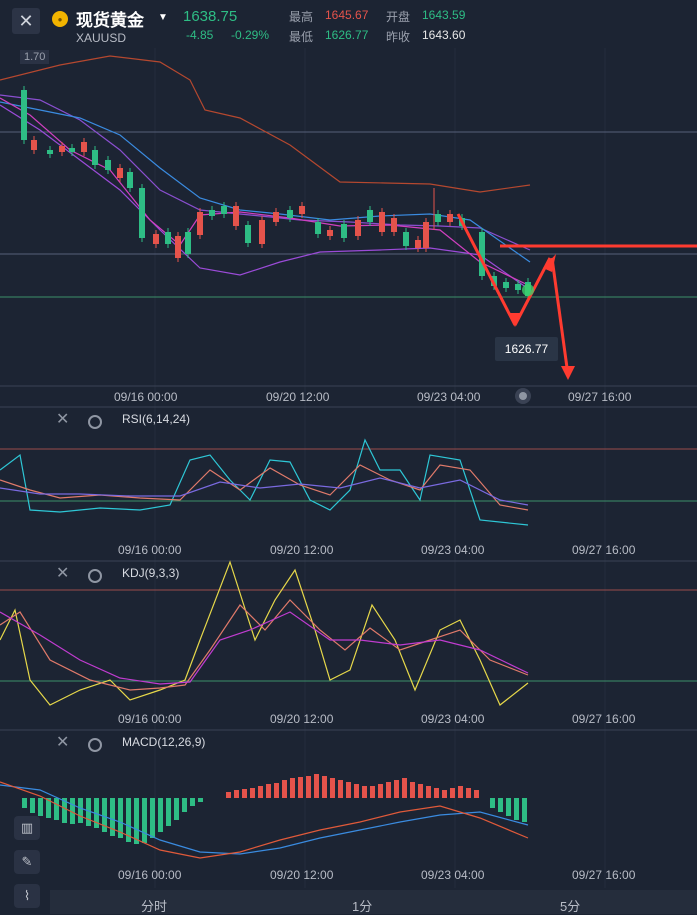 This screenshot has width=697, height=915. What do you see at coordinates (362, 906) in the screenshot?
I see `timeframe-tab-1m: 1分` at bounding box center [362, 906].